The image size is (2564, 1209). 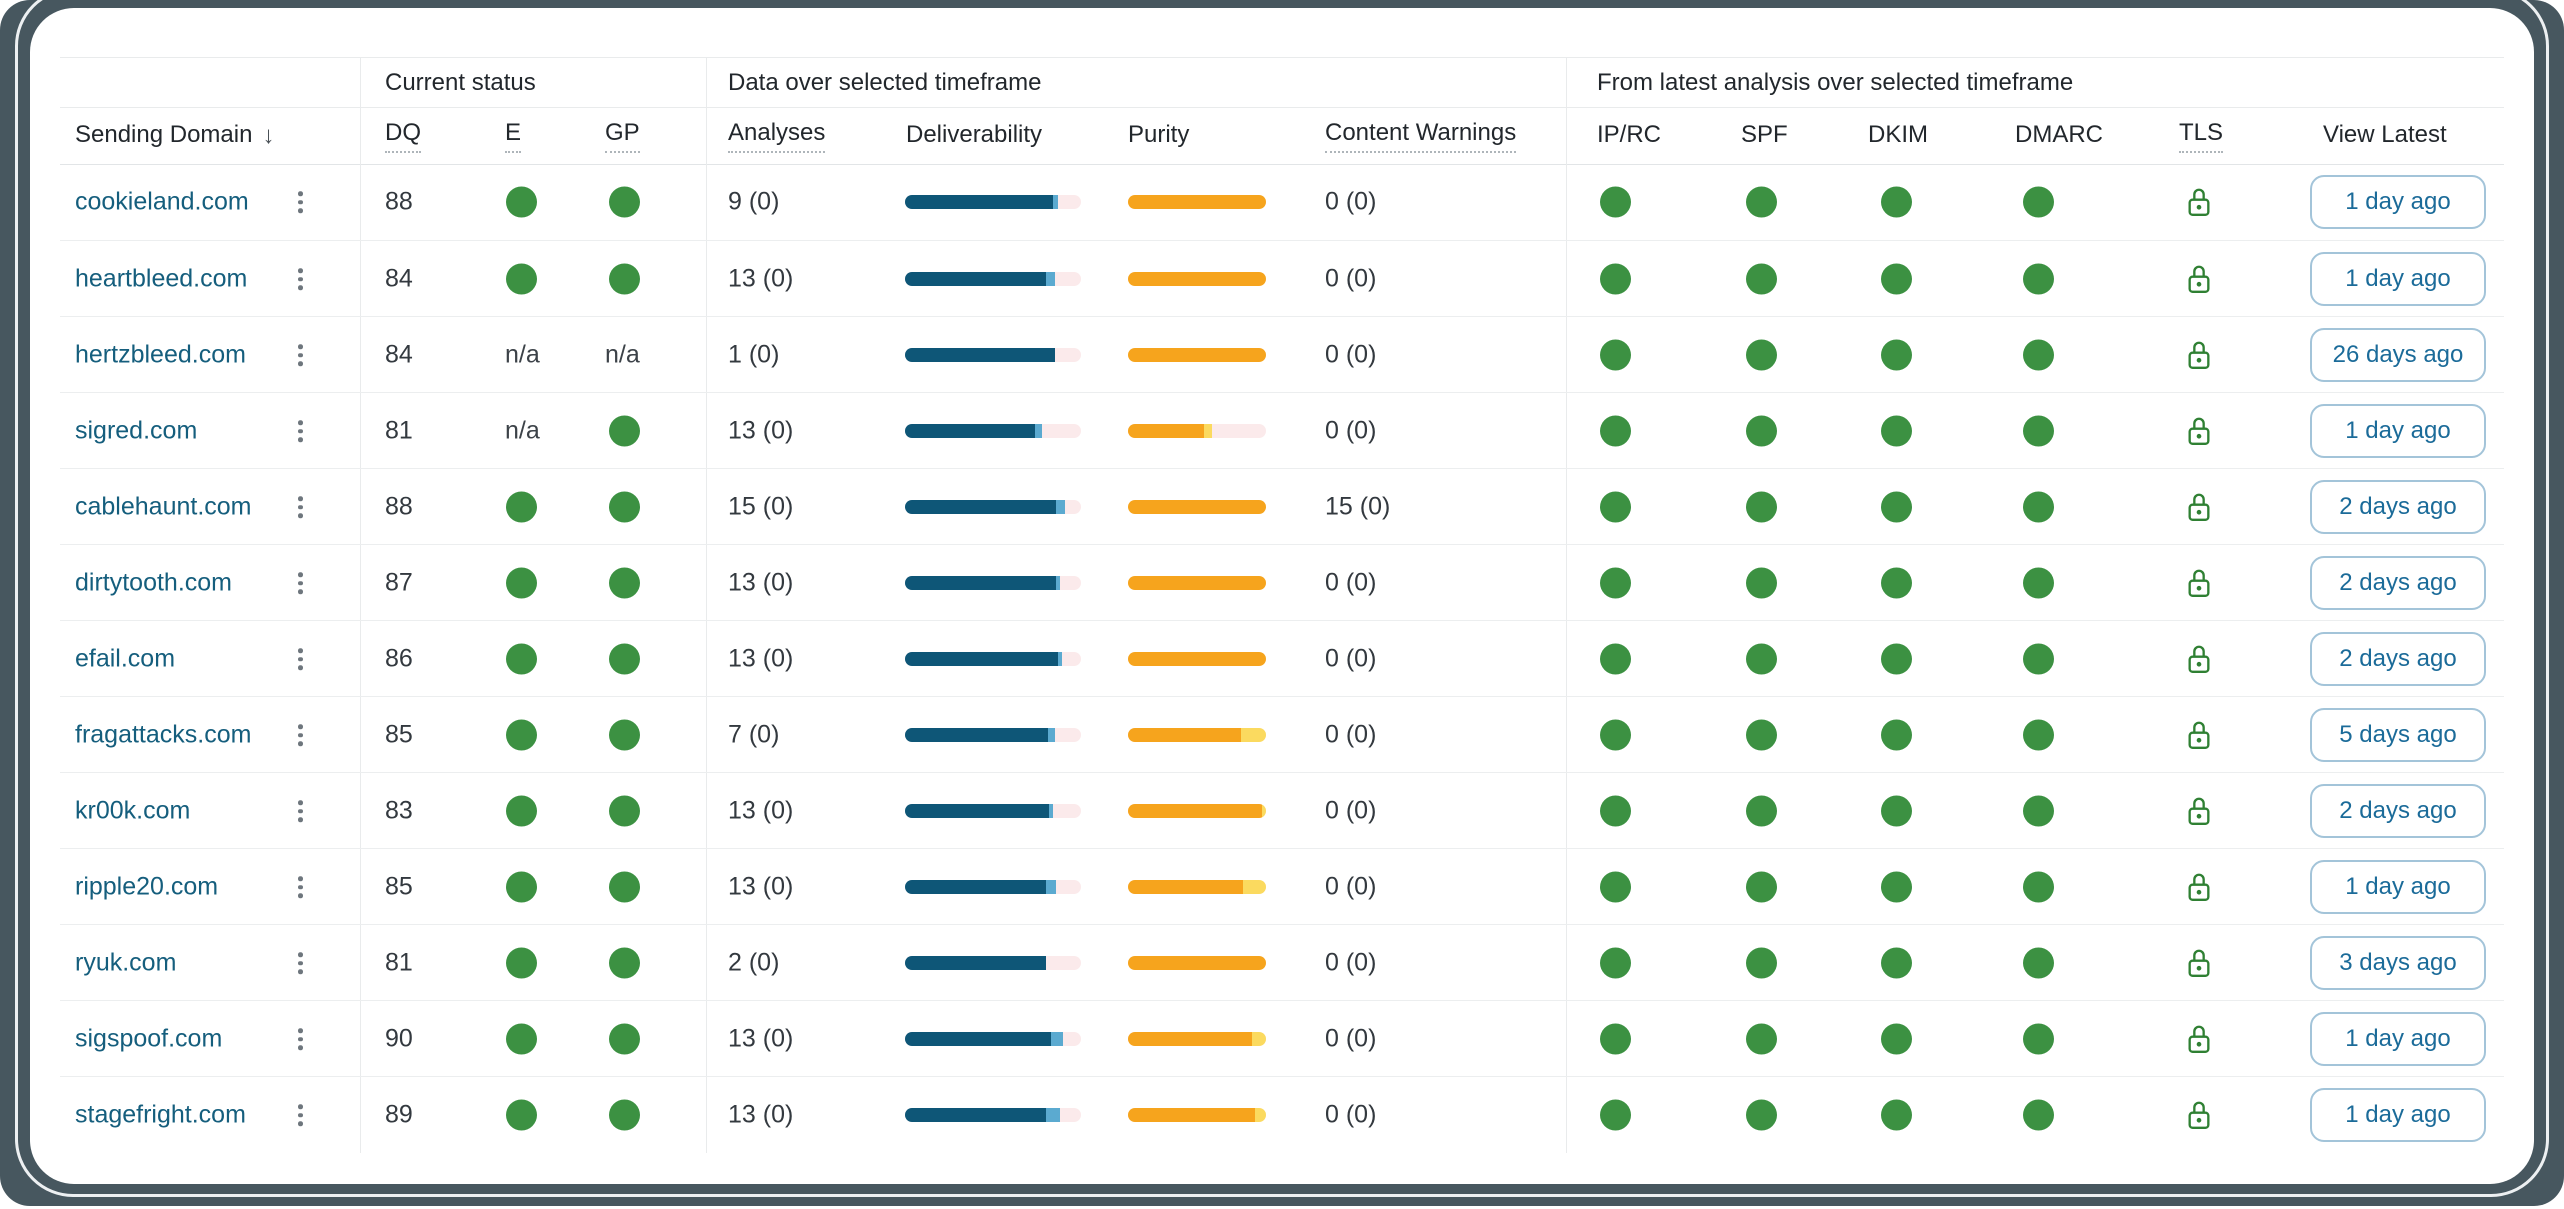 I want to click on view-latest-cell: 1 day ago, so click(x=2398, y=431).